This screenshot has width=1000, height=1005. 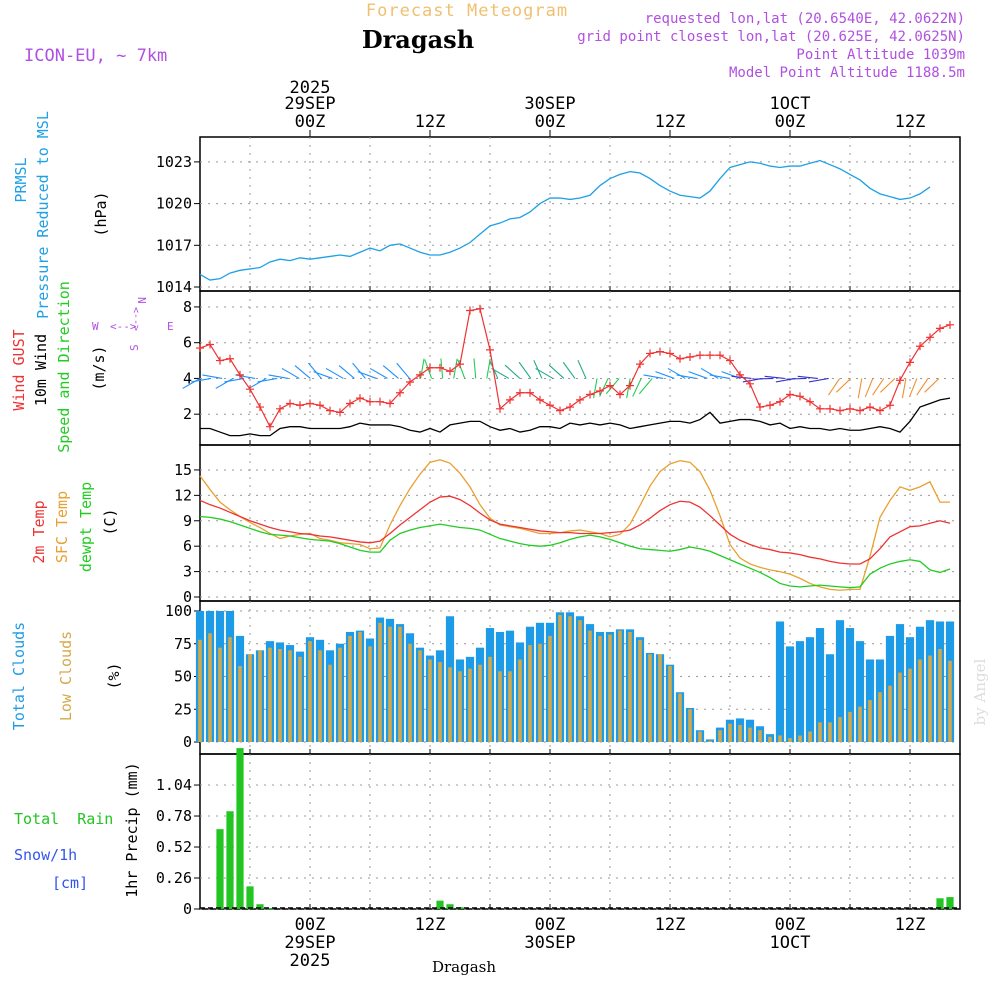 I want to click on location-title: Dragash, so click(x=418, y=39).